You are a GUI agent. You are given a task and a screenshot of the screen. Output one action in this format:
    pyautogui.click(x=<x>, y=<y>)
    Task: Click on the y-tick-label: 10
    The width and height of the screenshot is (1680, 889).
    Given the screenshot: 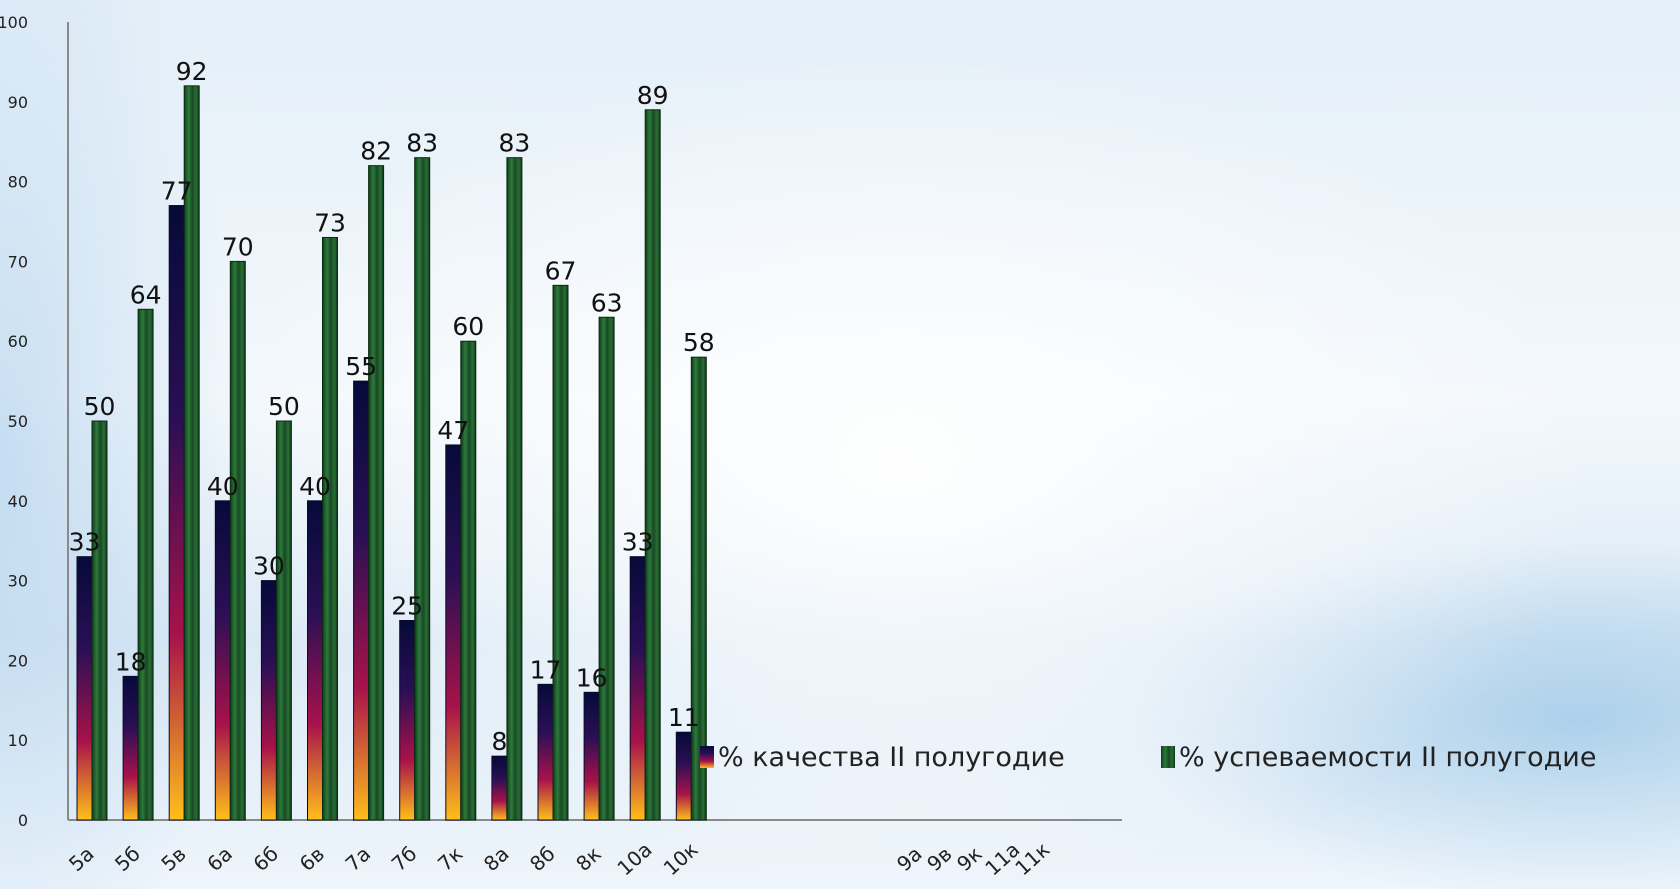 What is the action you would take?
    pyautogui.click(x=18, y=740)
    